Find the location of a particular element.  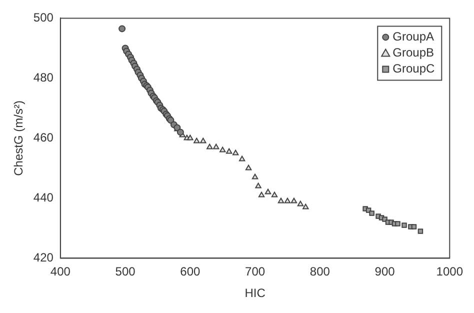

x-tick-label: 400 is located at coordinates (60, 271).